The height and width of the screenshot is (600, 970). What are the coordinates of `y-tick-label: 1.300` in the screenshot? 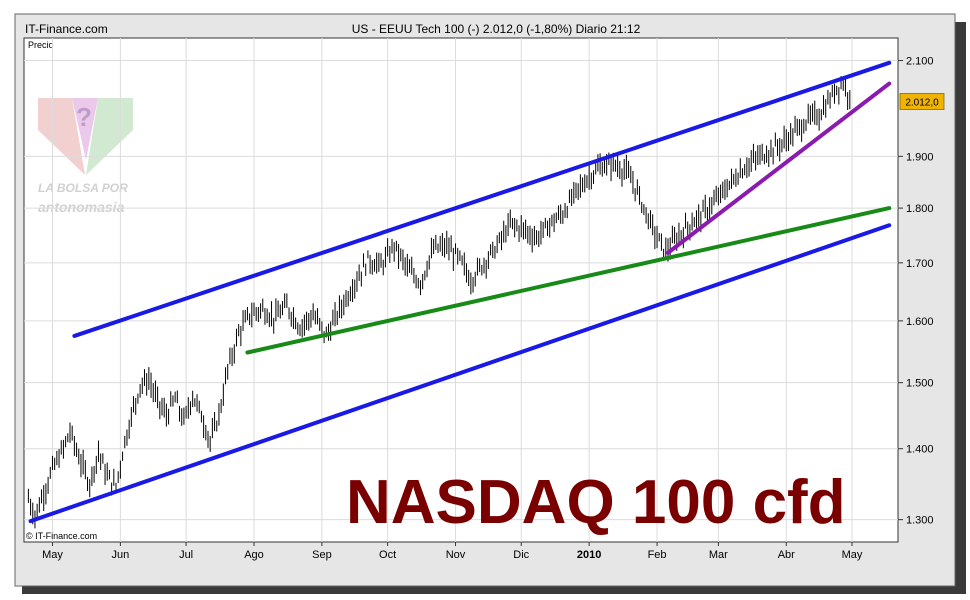 It's located at (920, 521).